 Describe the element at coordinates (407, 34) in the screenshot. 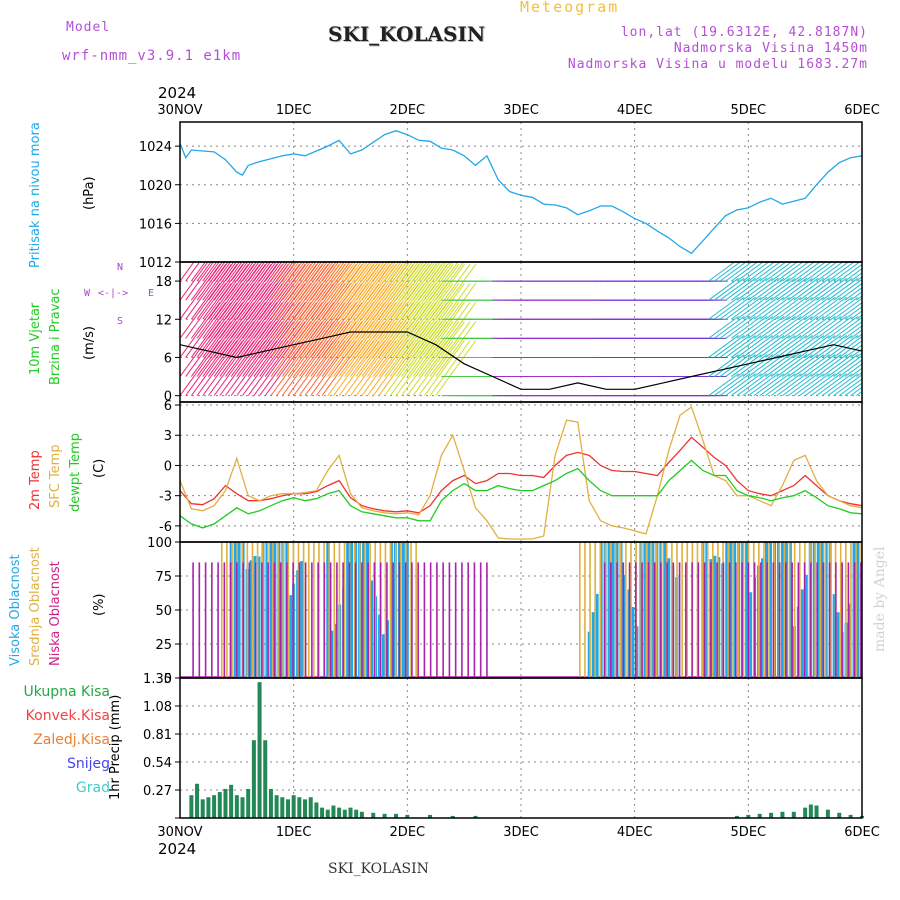

I see `page-title: SKI_KOLASIN` at that location.